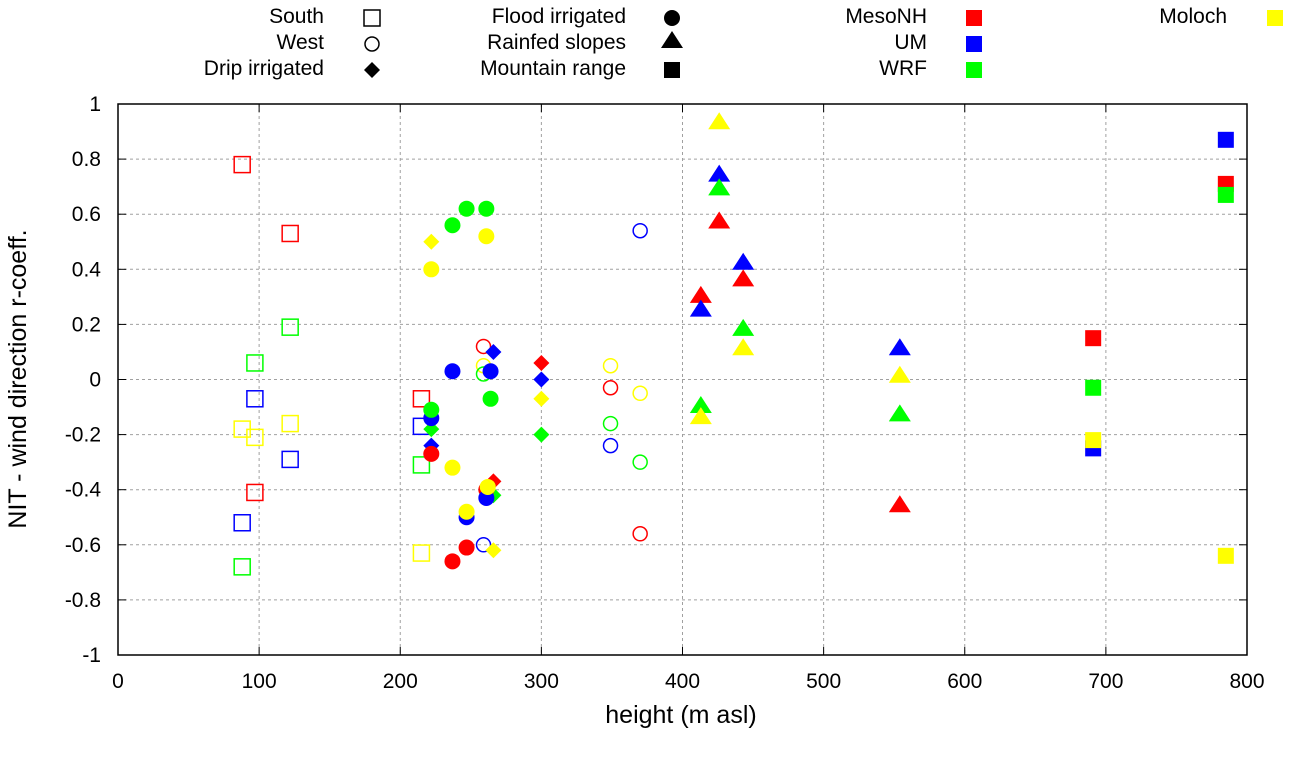 The height and width of the screenshot is (760, 1290). Describe the element at coordinates (1193, 16) in the screenshot. I see `legend-label: Moloch` at that location.